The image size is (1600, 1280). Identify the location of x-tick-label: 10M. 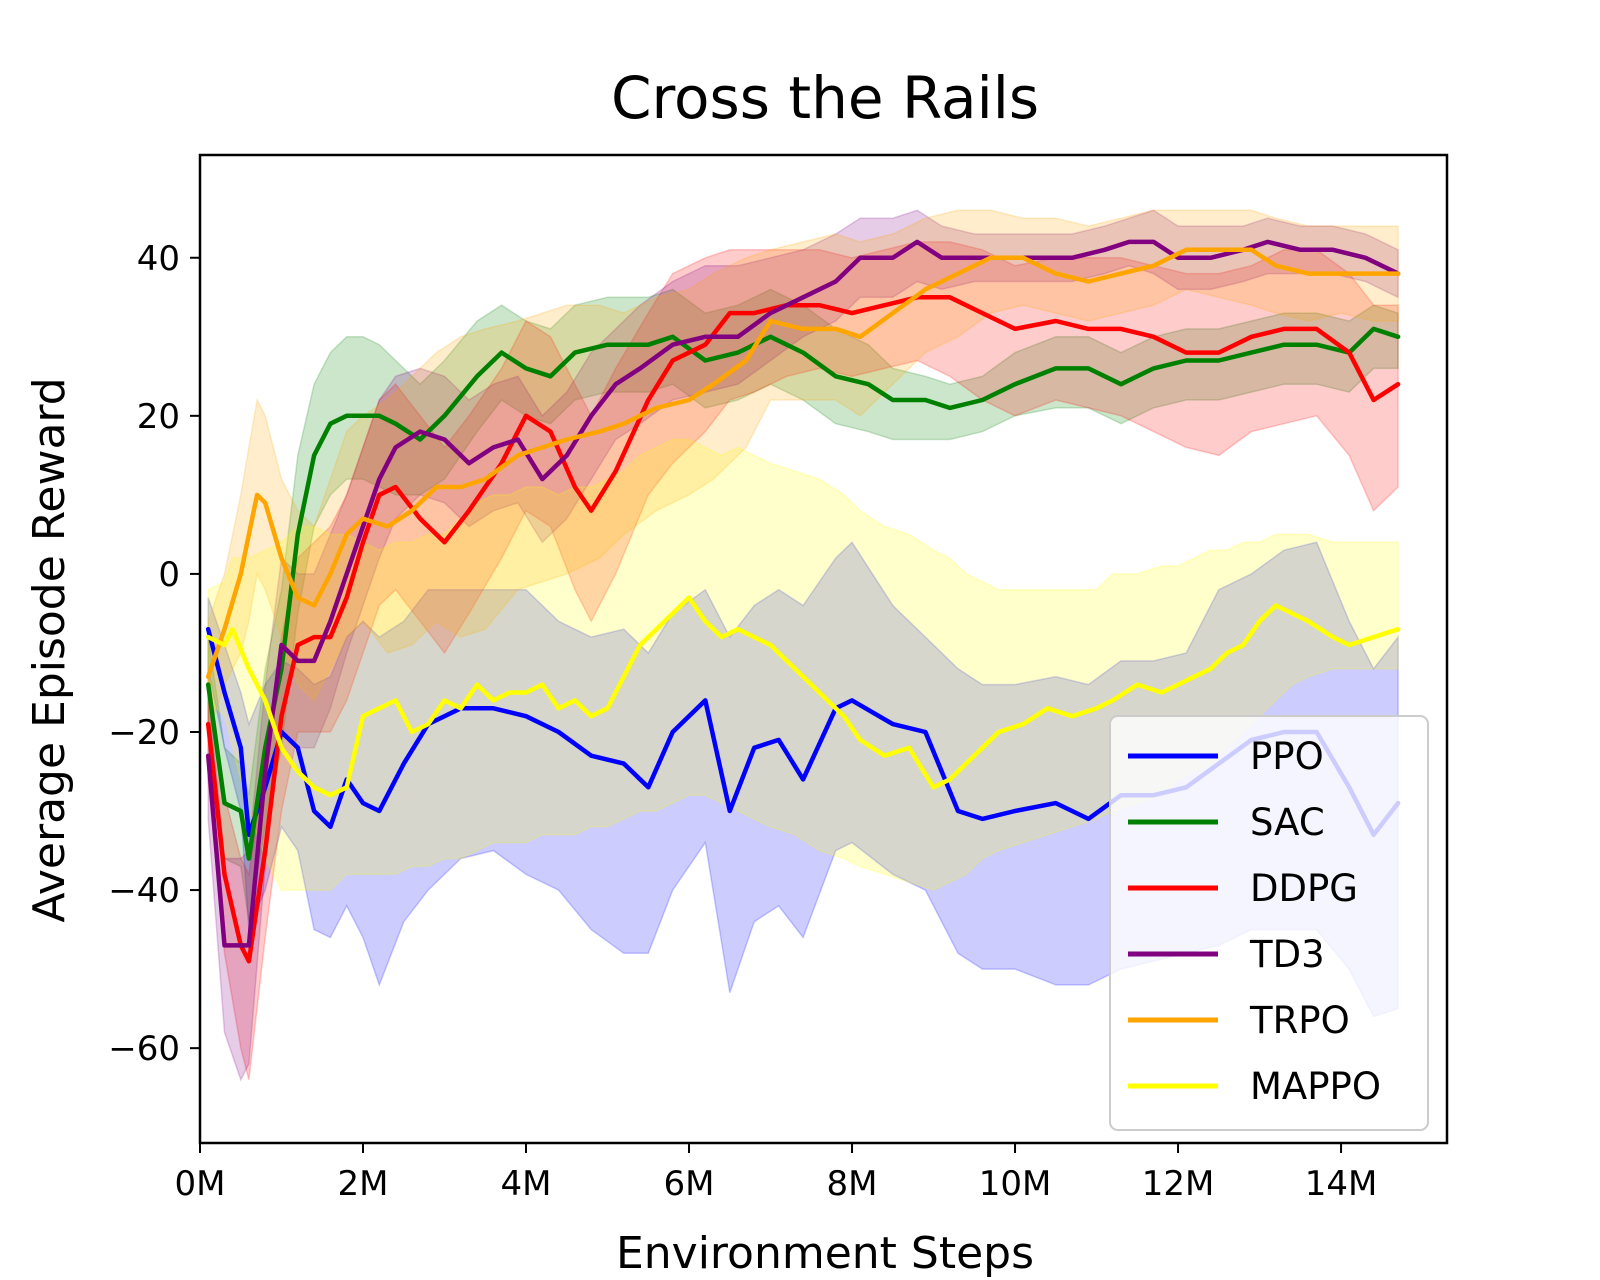
(1015, 1184).